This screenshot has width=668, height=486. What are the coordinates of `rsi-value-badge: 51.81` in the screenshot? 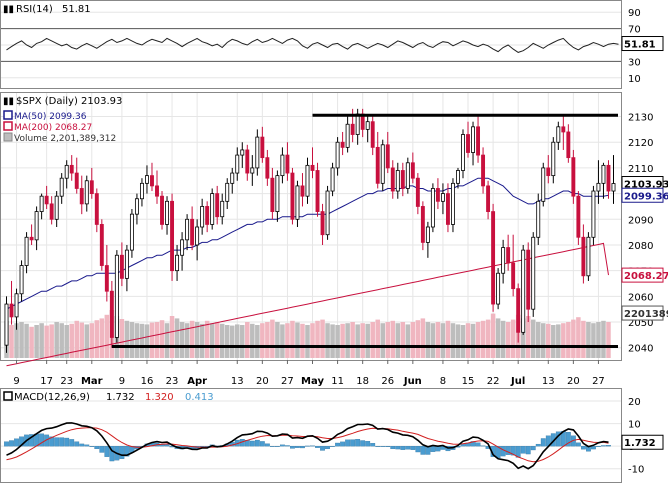 It's located at (642, 44).